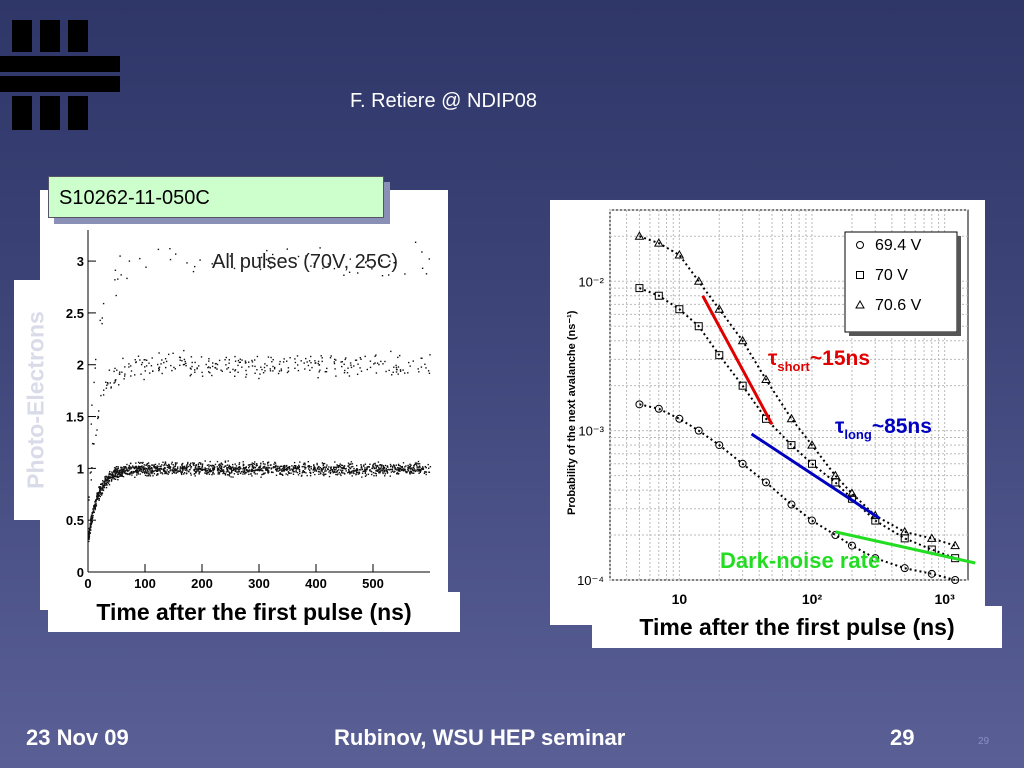 This screenshot has height=768, width=1024. What do you see at coordinates (202, 583) in the screenshot?
I see `left-x-tick-label: 200` at bounding box center [202, 583].